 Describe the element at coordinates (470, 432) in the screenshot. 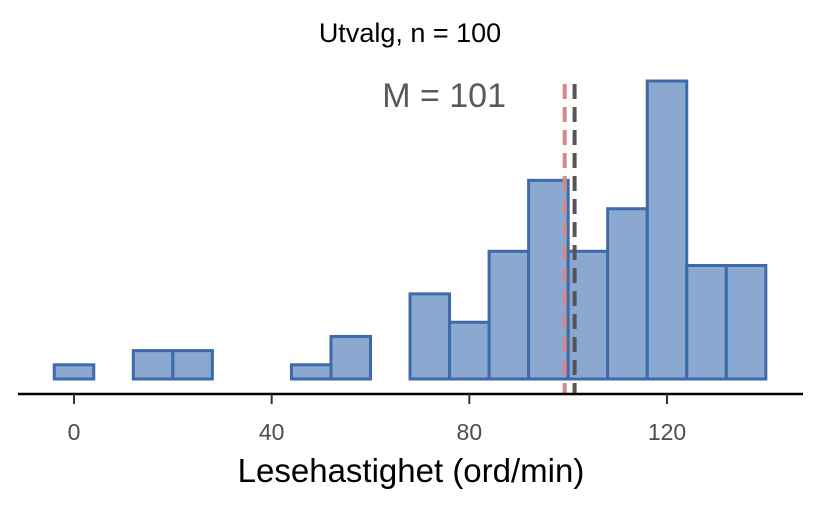

I see `x-tick-label: 80` at that location.